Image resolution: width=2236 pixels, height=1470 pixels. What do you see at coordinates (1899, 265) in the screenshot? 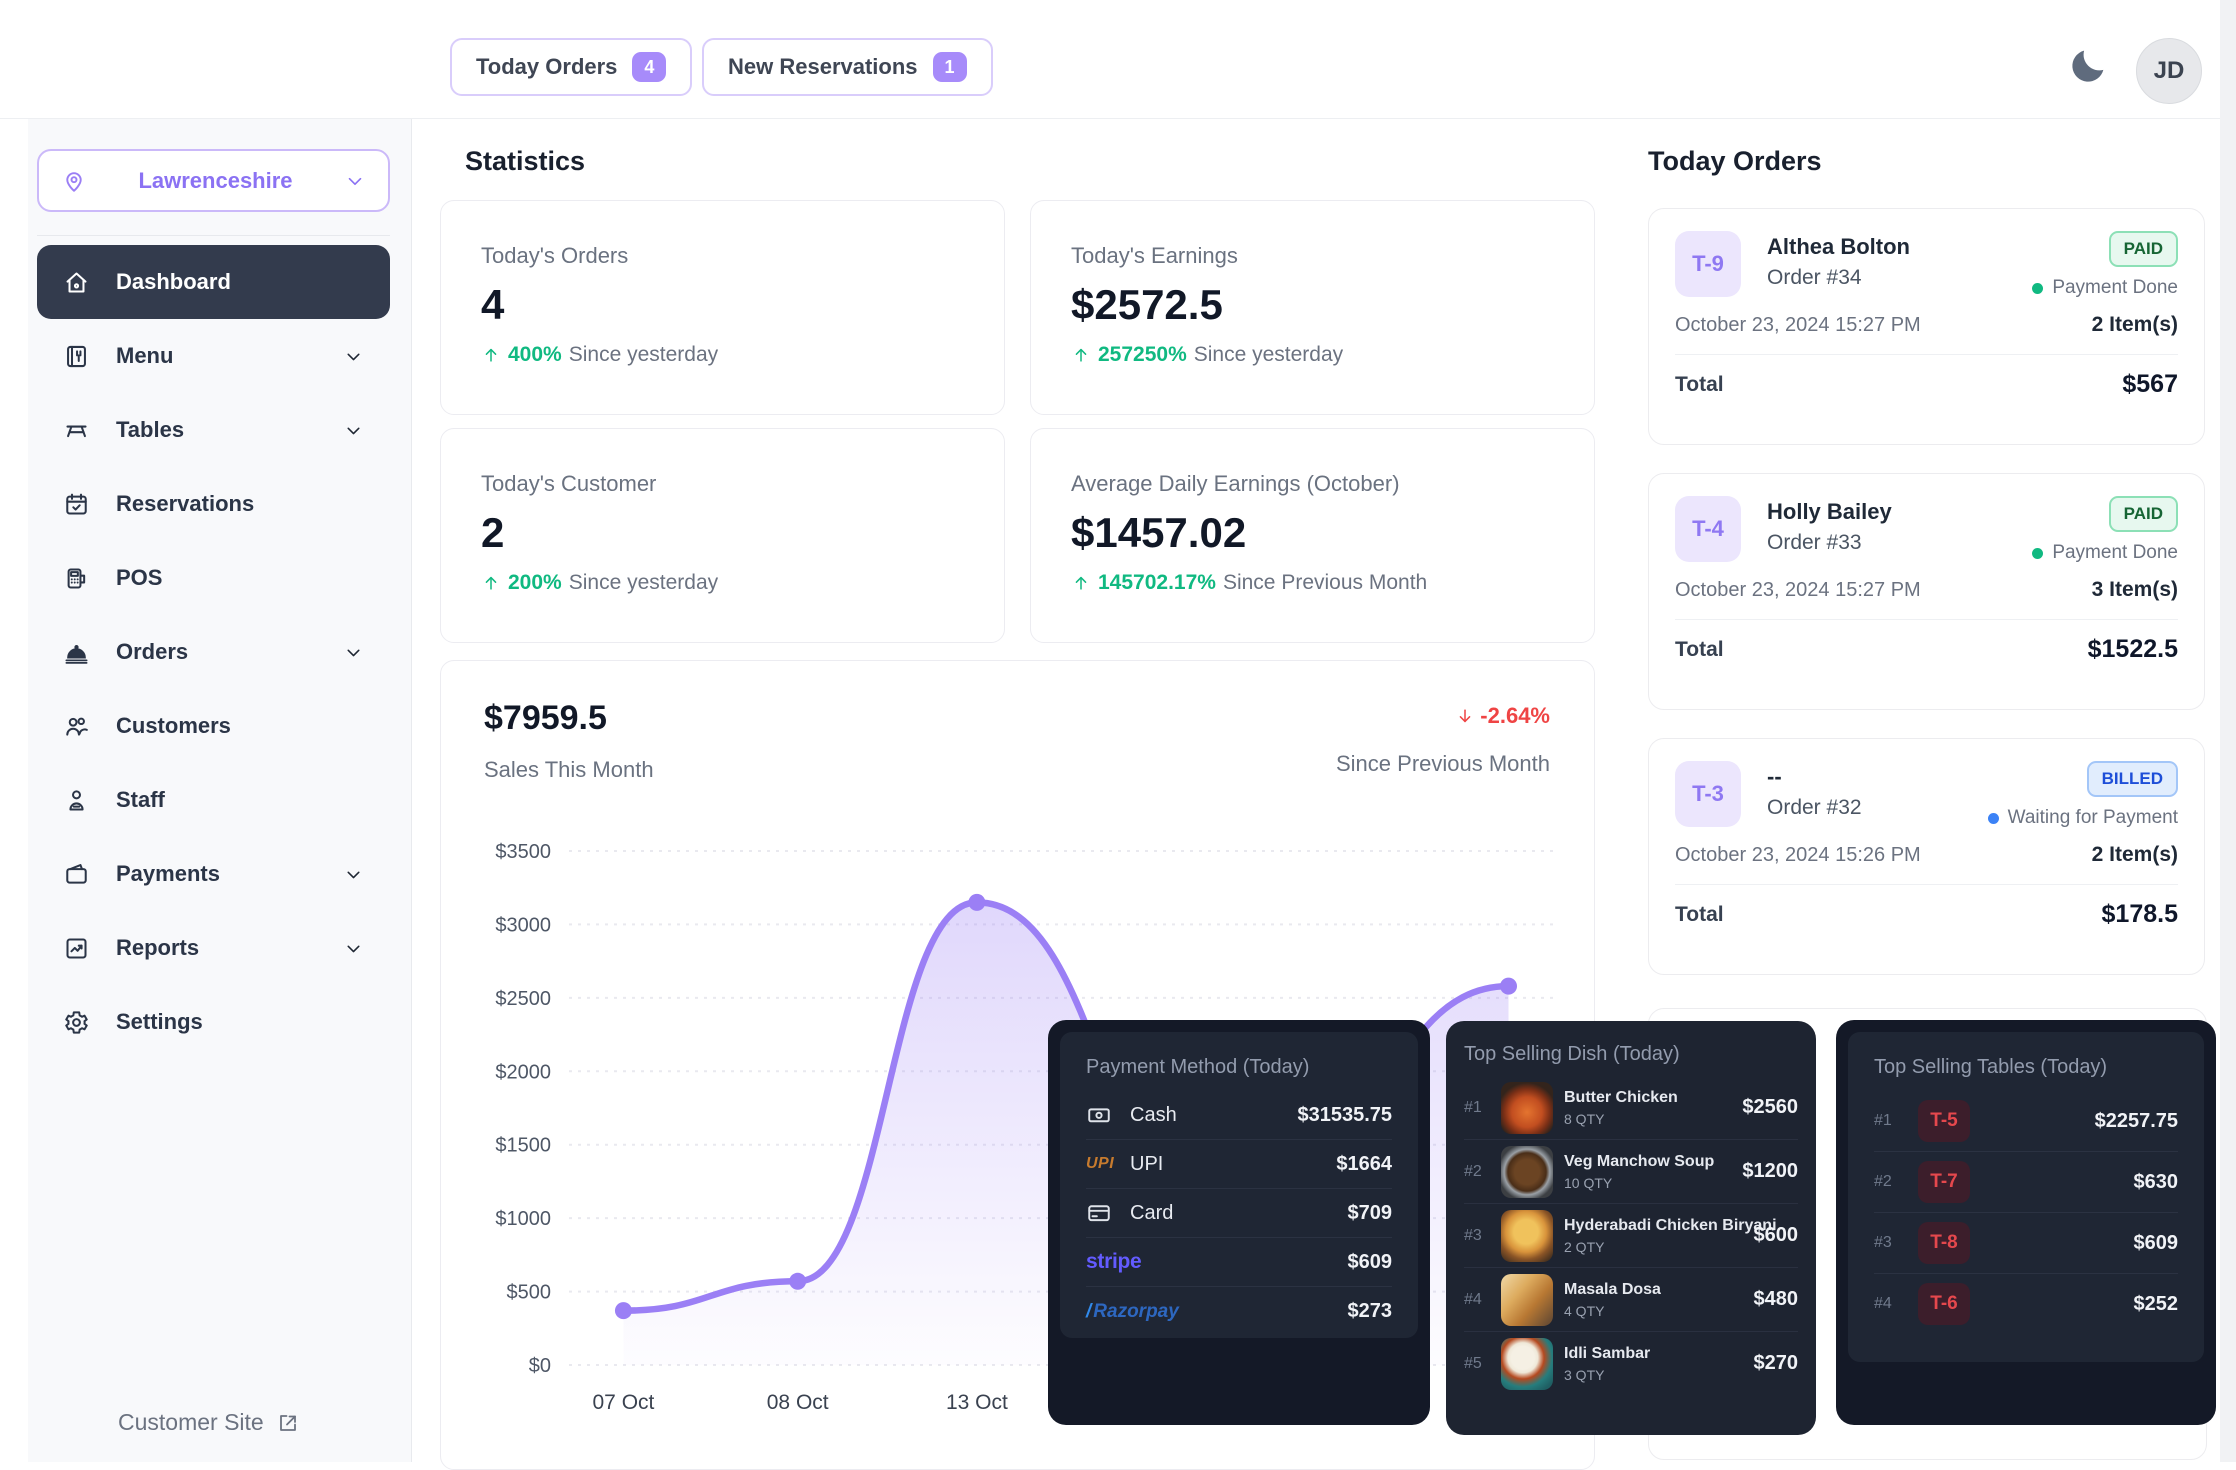
I see `order-names: Althea Bolton Order #34` at bounding box center [1899, 265].